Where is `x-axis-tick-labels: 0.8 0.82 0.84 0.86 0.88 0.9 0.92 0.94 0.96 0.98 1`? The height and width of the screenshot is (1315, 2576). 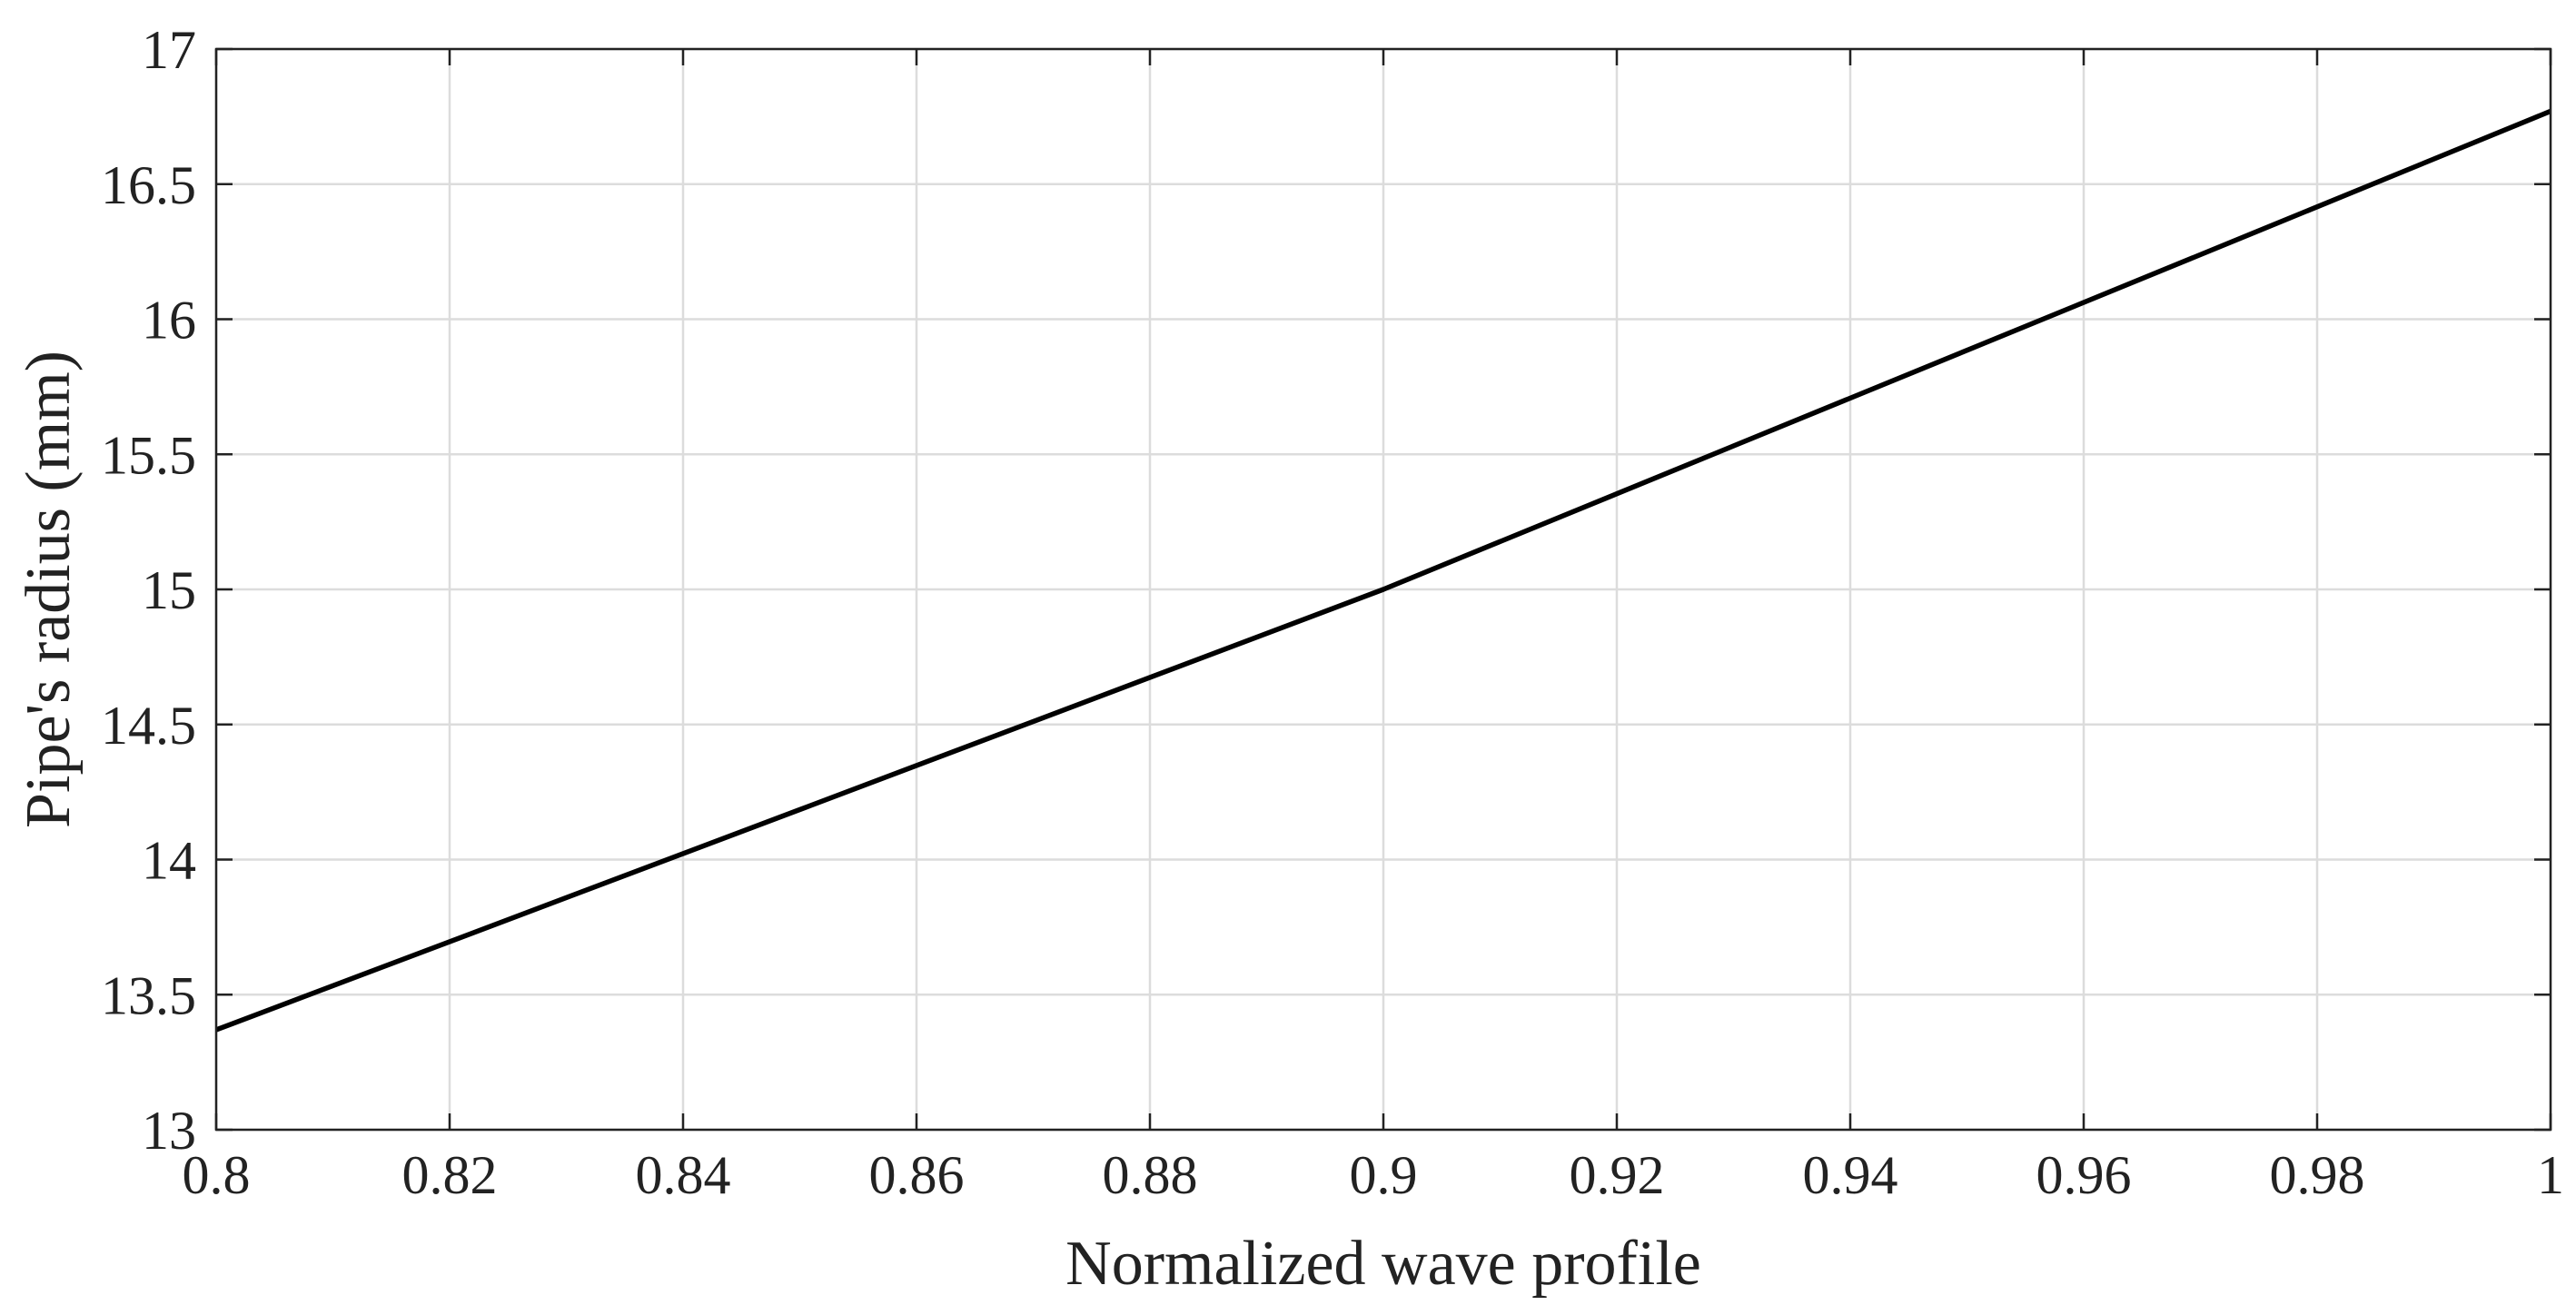 x-axis-tick-labels: 0.8 0.82 0.84 0.86 0.88 0.9 0.92 0.94 0.96 0.98 1 is located at coordinates (1374, 1175).